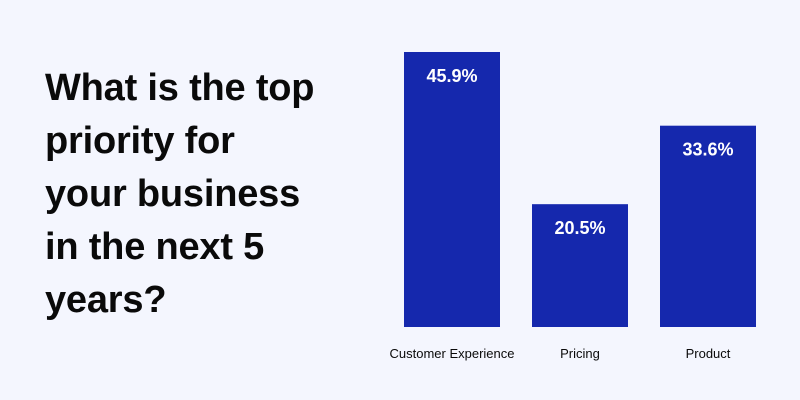  I want to click on question-line: your business, so click(173, 194).